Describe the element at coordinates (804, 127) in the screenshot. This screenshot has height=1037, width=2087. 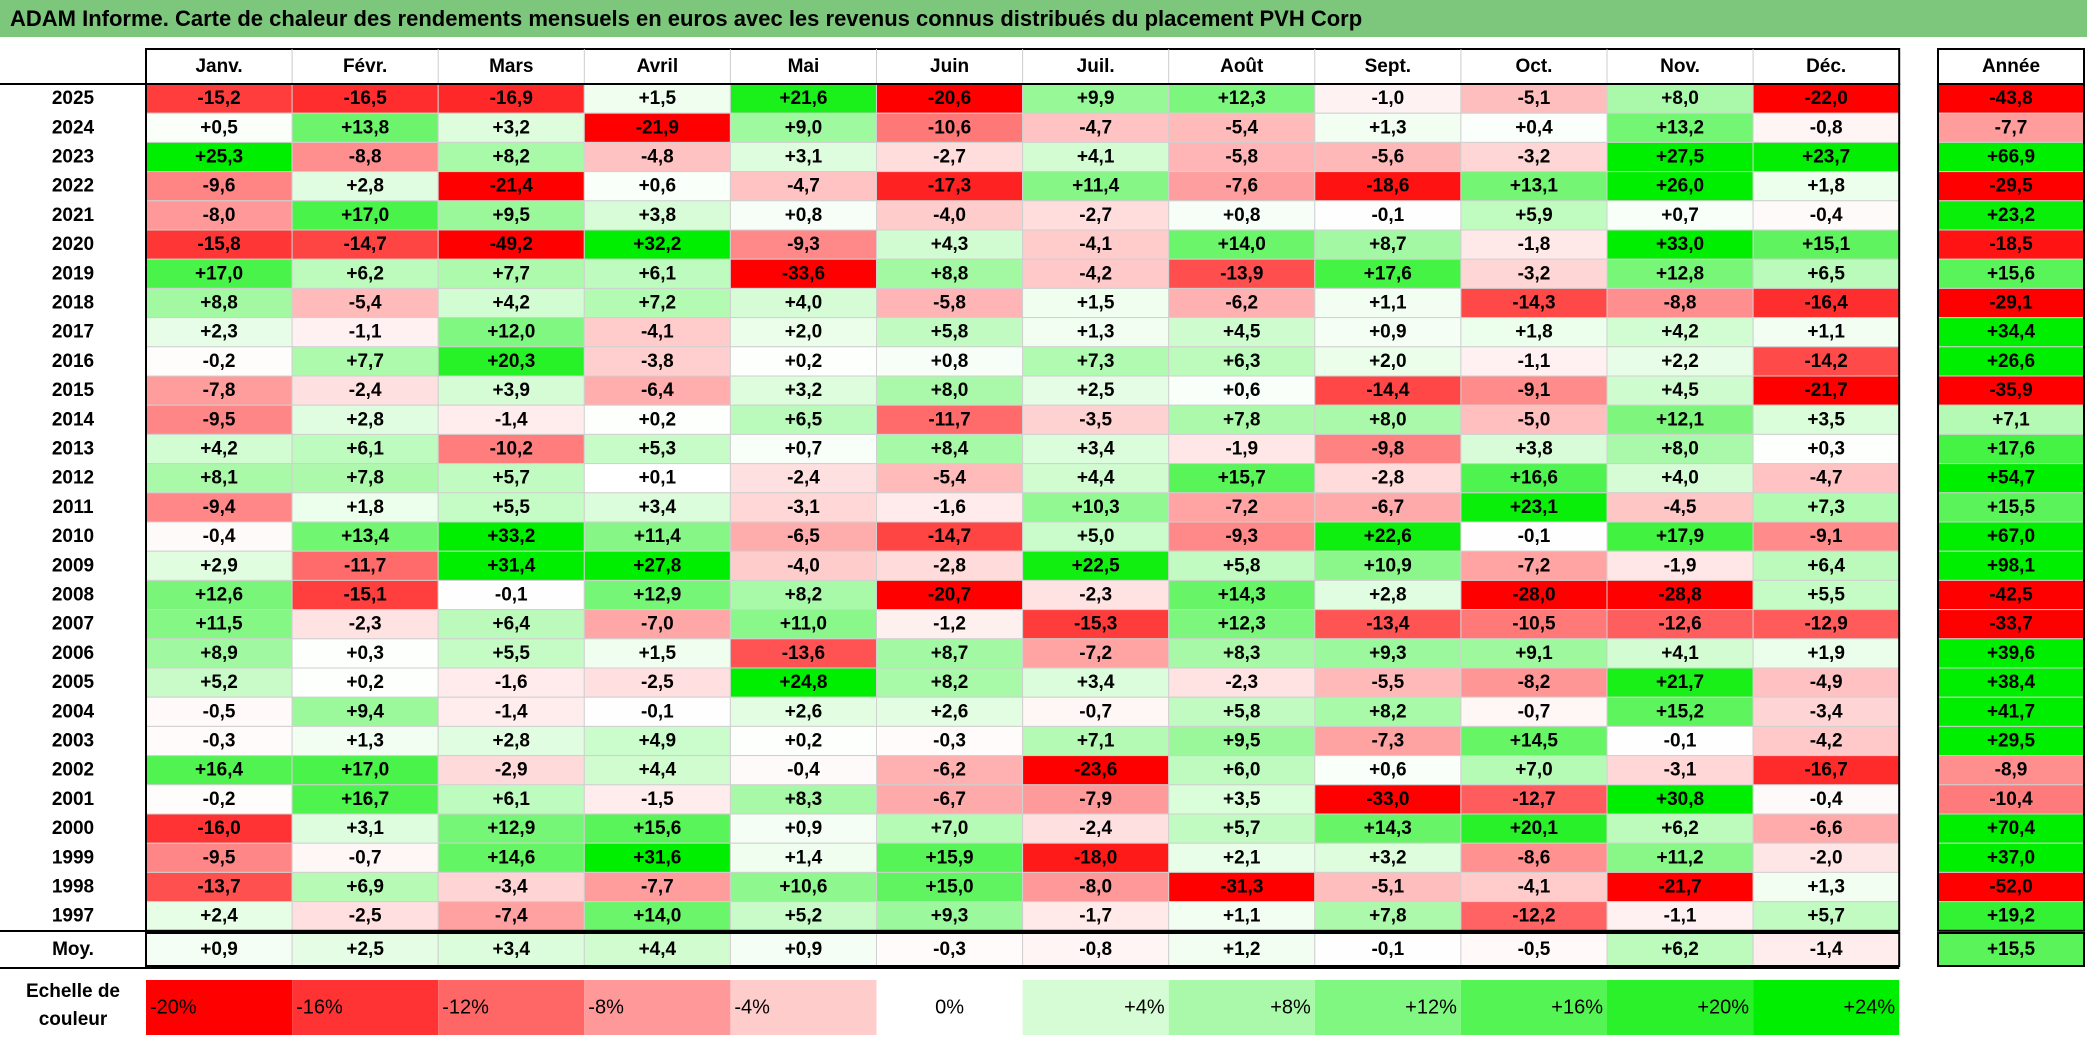
I see `cell-value: +9,0` at that location.